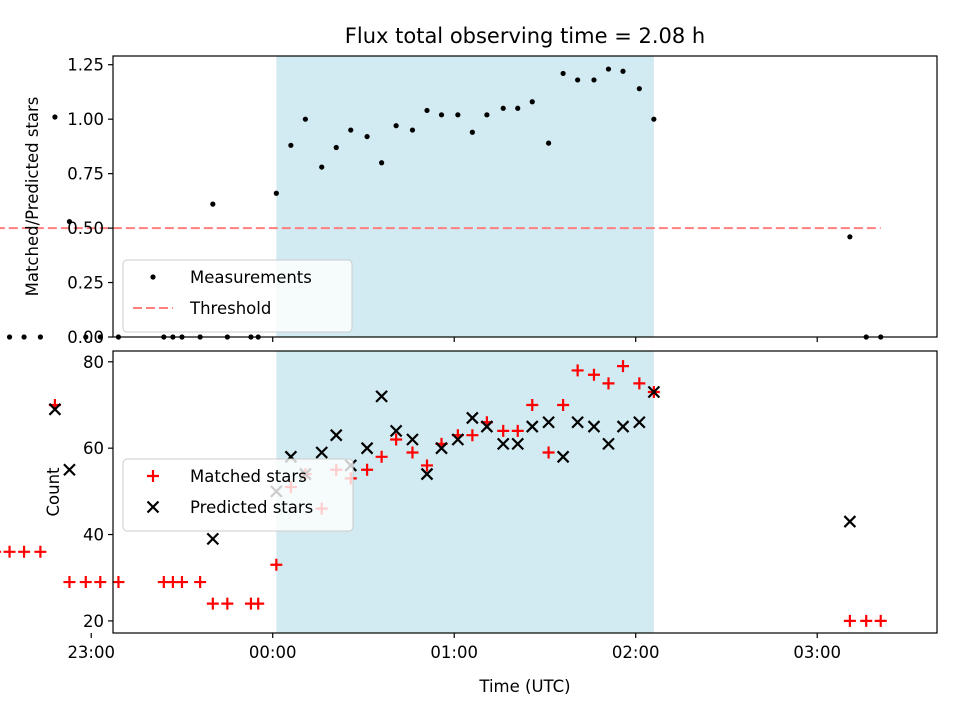 Image resolution: width=960 pixels, height=720 pixels. What do you see at coordinates (251, 277) in the screenshot?
I see `legend-label: Measurements` at bounding box center [251, 277].